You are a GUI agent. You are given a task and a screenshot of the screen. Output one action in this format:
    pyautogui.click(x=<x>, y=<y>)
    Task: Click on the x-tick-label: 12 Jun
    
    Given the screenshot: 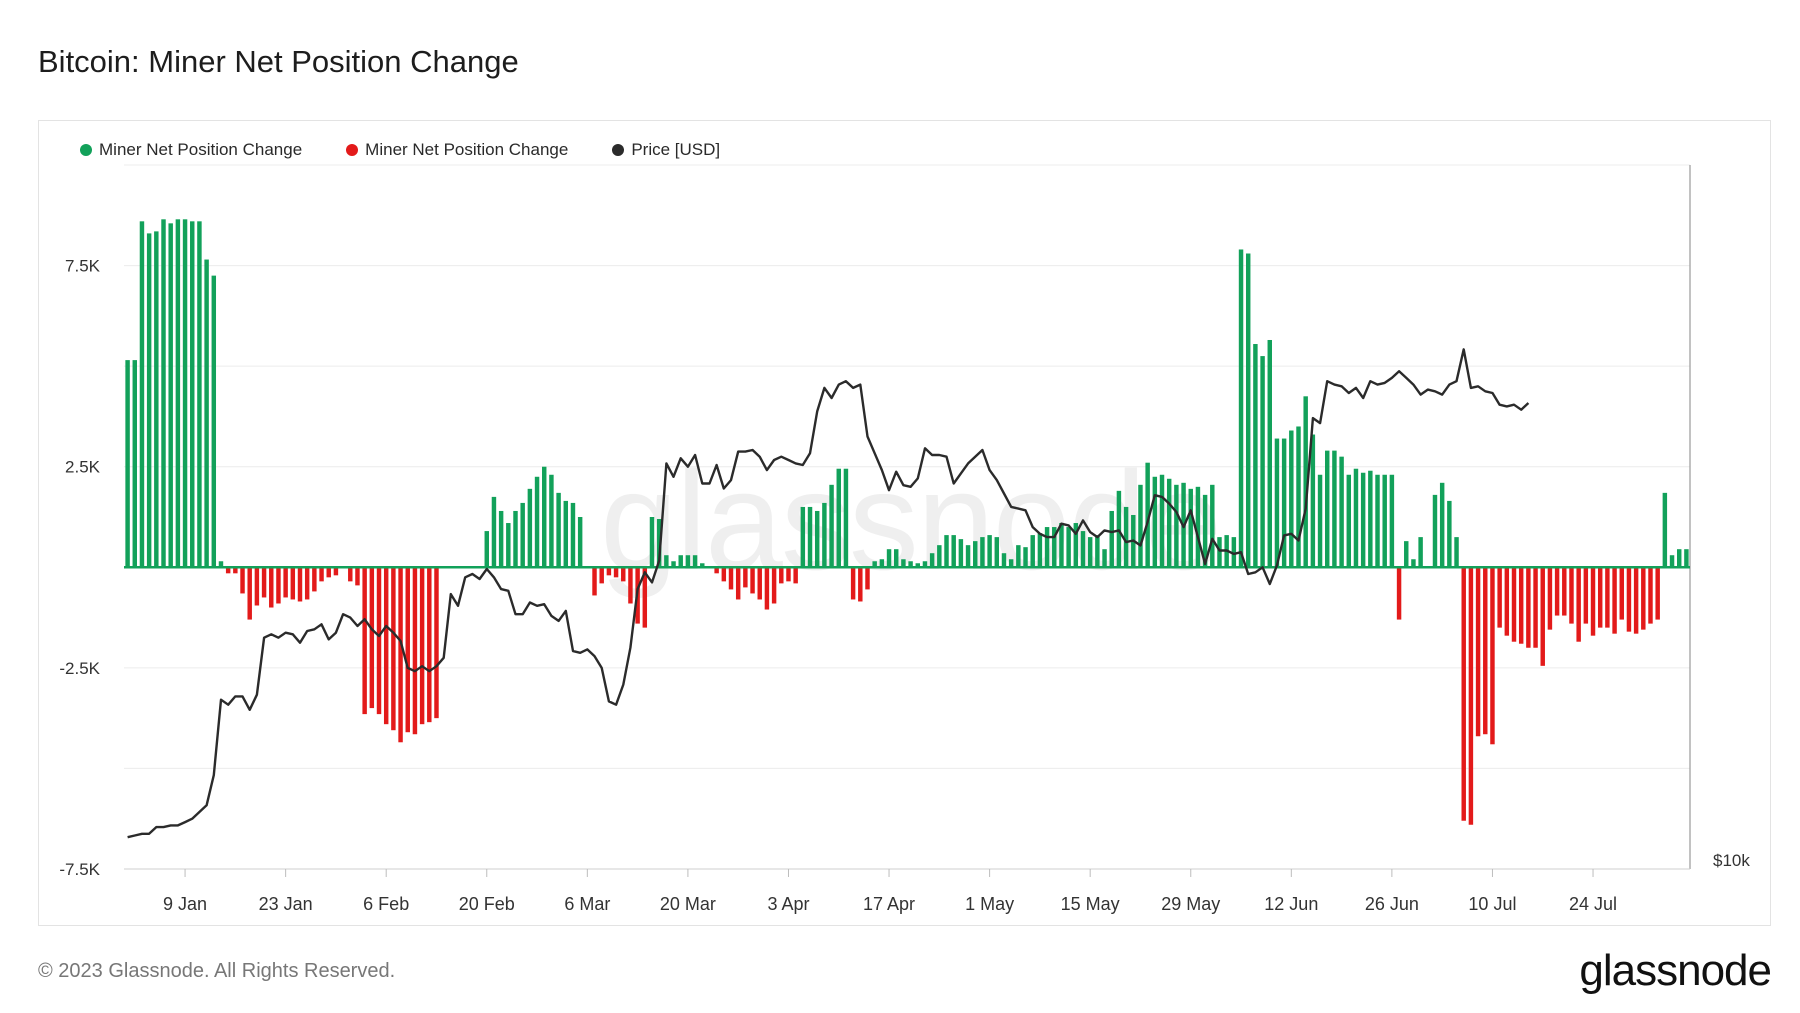 What is the action you would take?
    pyautogui.click(x=1291, y=904)
    